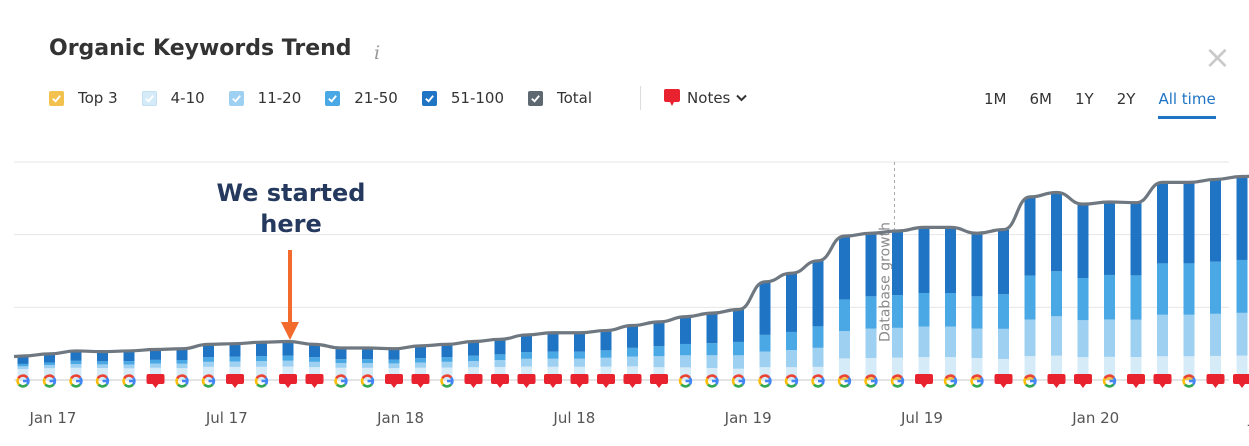 The image size is (1249, 446). What do you see at coordinates (477, 98) in the screenshot?
I see `legend-label: 51-100` at bounding box center [477, 98].